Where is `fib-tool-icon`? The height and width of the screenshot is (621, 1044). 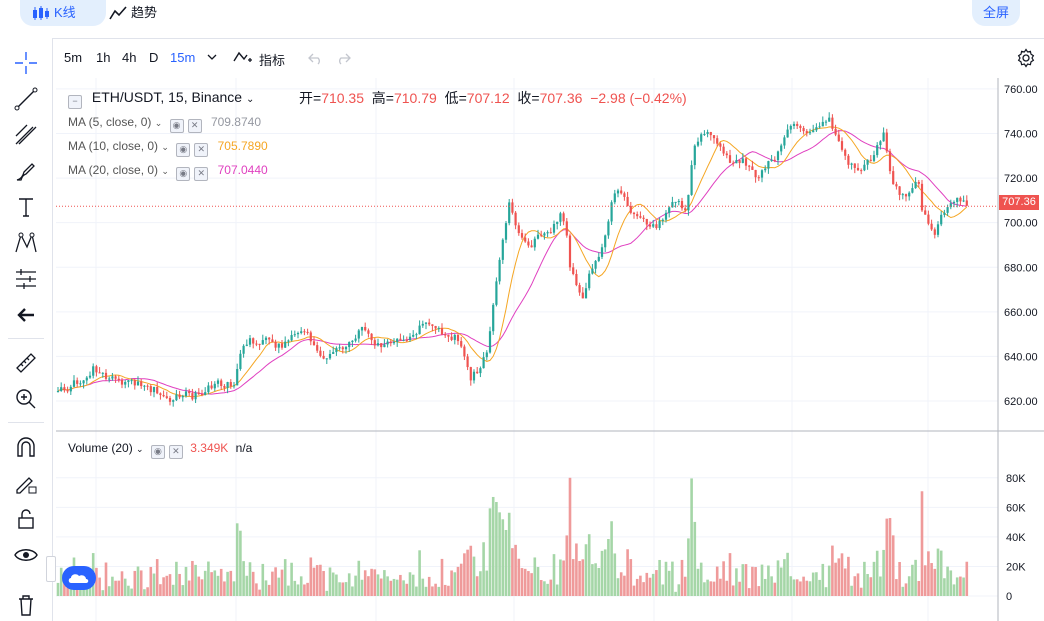
fib-tool-icon is located at coordinates (26, 135).